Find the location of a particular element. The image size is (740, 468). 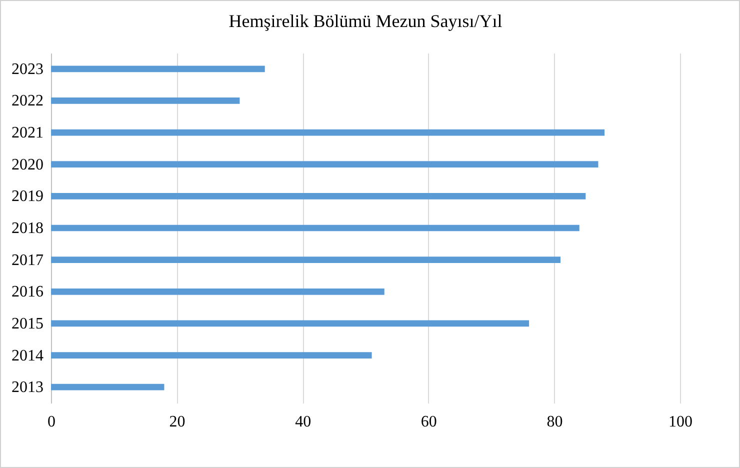

y-tick-label: 2019 is located at coordinates (28, 197).